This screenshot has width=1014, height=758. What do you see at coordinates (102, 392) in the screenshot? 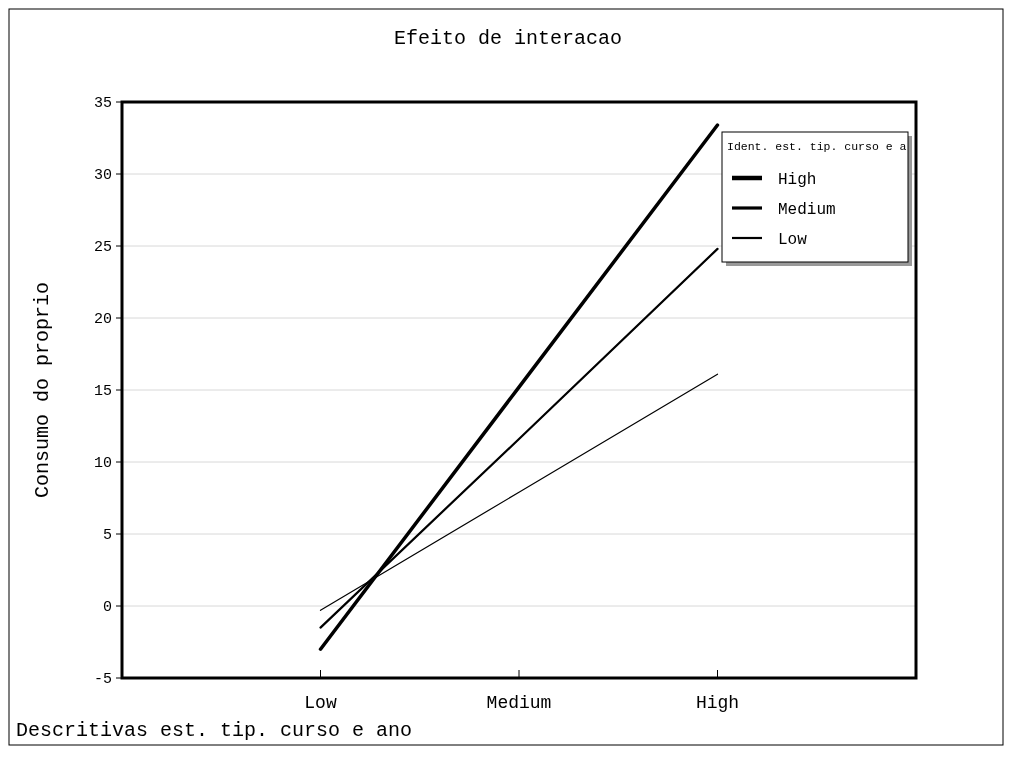
I see `y-tick-label: 15` at bounding box center [102, 392].